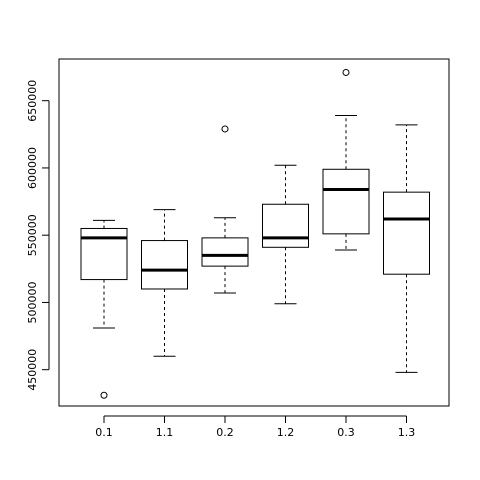 The width and height of the screenshot is (480, 480). Describe the element at coordinates (225, 432) in the screenshot. I see `x-tick-label: 0.2` at that location.